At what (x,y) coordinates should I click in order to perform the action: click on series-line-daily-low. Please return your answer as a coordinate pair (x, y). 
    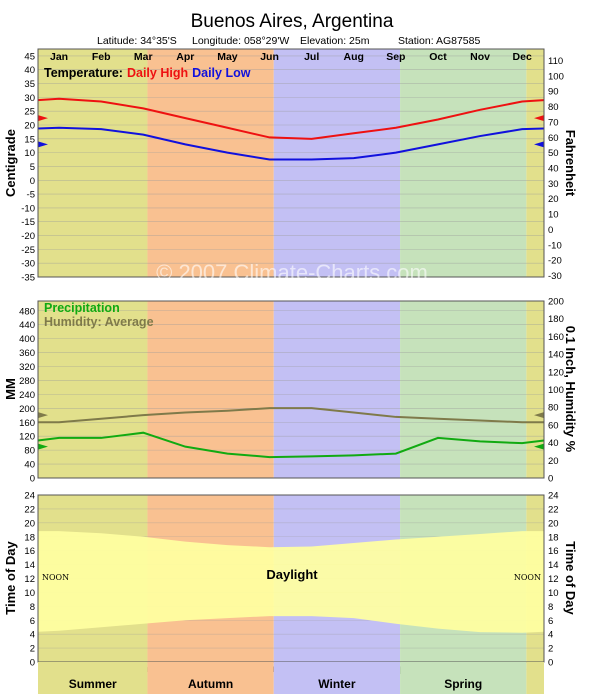
    Looking at the image, I should click on (291, 143).